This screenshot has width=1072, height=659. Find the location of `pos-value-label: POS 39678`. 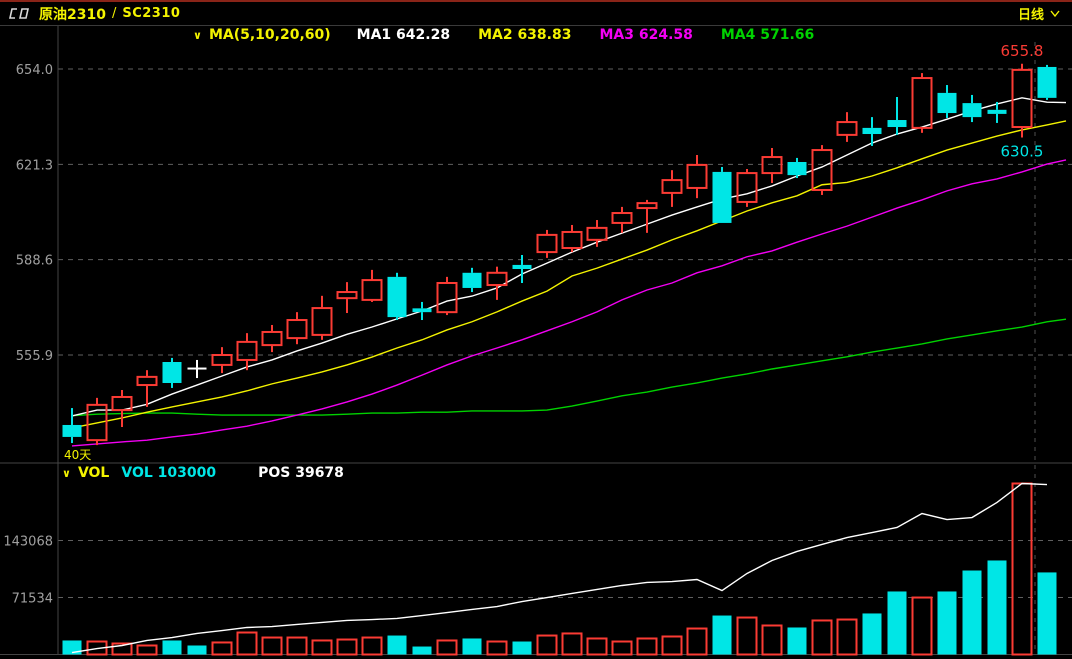

pos-value-label: POS 39678 is located at coordinates (301, 473).